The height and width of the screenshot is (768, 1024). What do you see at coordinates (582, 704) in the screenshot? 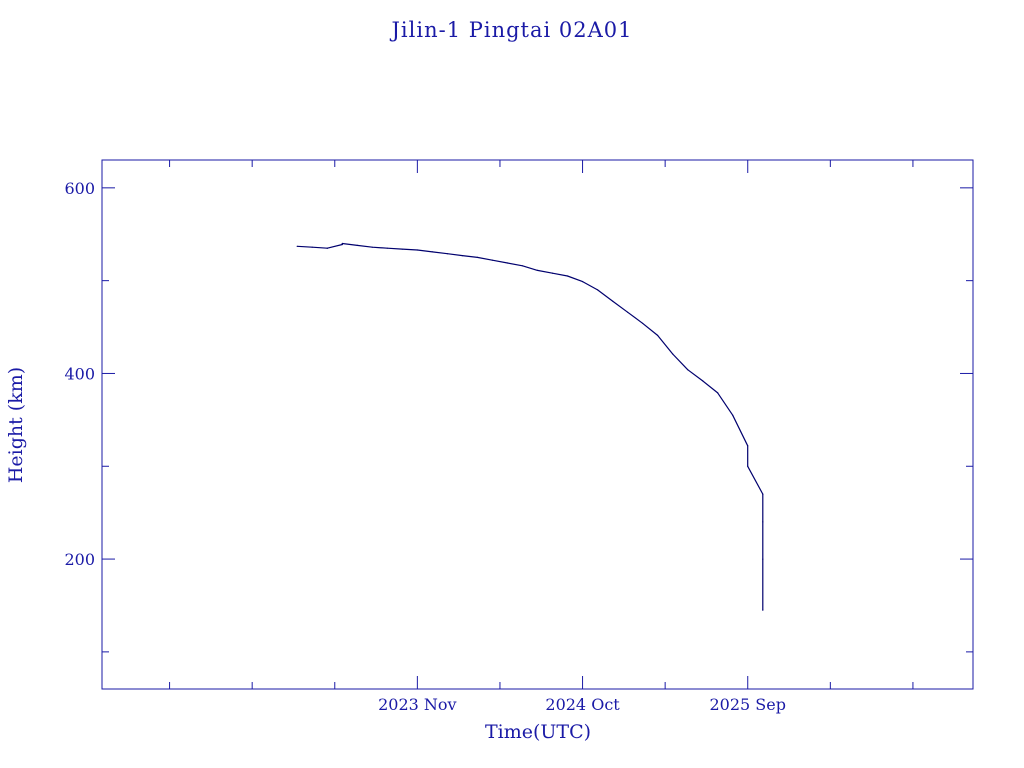
I see `x-tick-label: 2024 Oct` at bounding box center [582, 704].